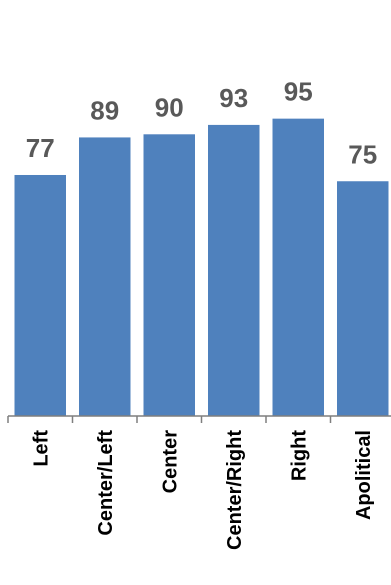 The height and width of the screenshot is (585, 391). Describe the element at coordinates (364, 475) in the screenshot. I see `tick-label-apolitical: Apolitical` at that location.